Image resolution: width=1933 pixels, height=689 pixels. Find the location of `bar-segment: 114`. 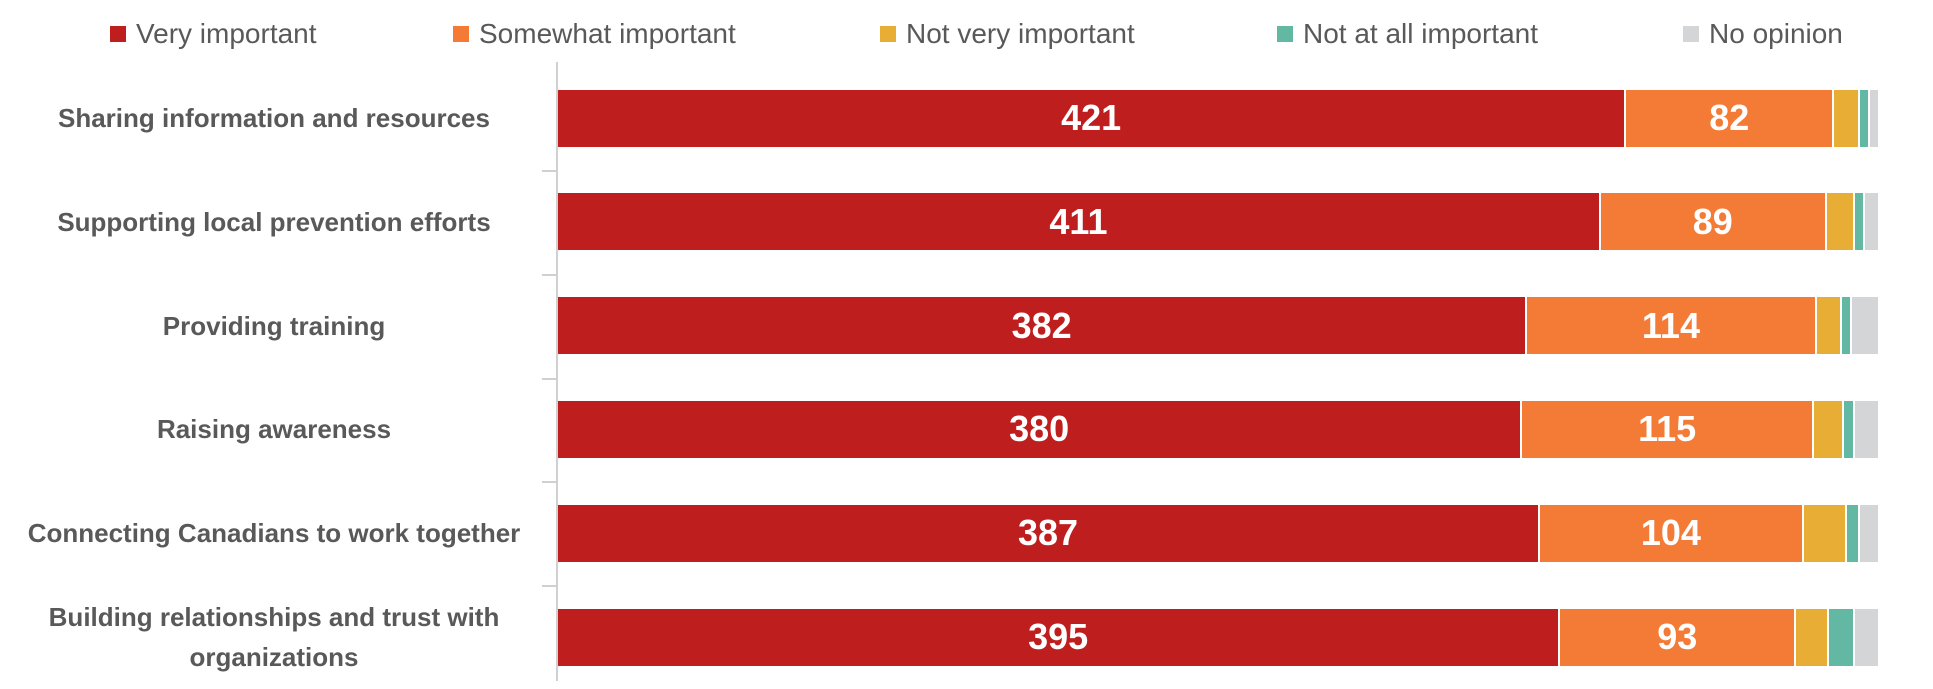

bar-segment: 114 is located at coordinates (1672, 326).